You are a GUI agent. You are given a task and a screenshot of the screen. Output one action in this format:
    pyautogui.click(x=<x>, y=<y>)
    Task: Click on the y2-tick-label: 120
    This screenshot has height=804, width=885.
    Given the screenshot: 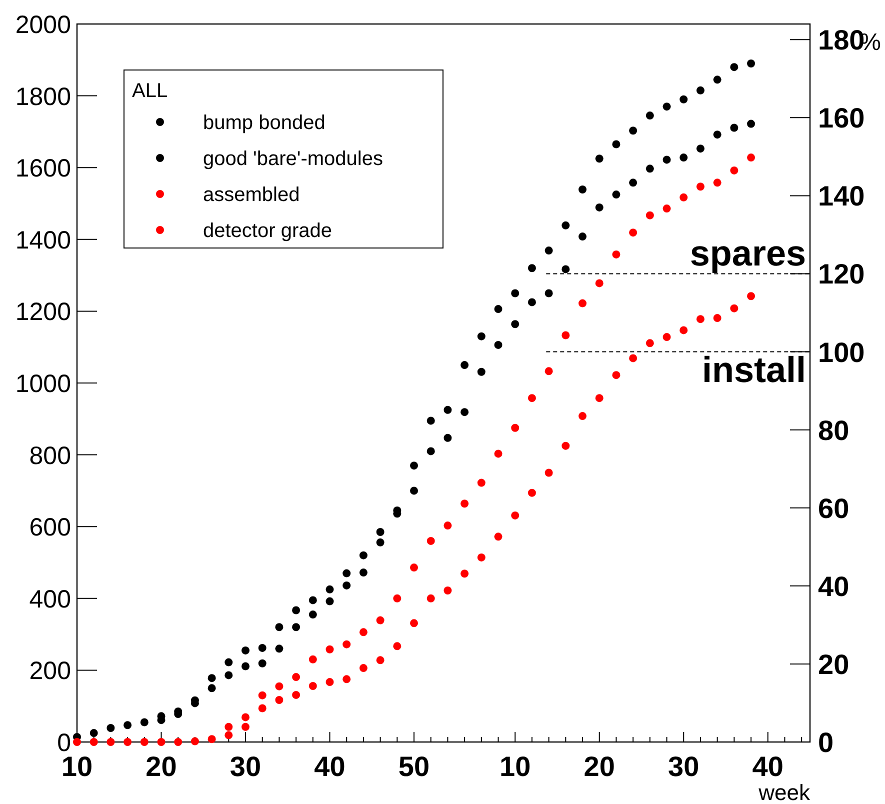 What is the action you would take?
    pyautogui.click(x=841, y=274)
    